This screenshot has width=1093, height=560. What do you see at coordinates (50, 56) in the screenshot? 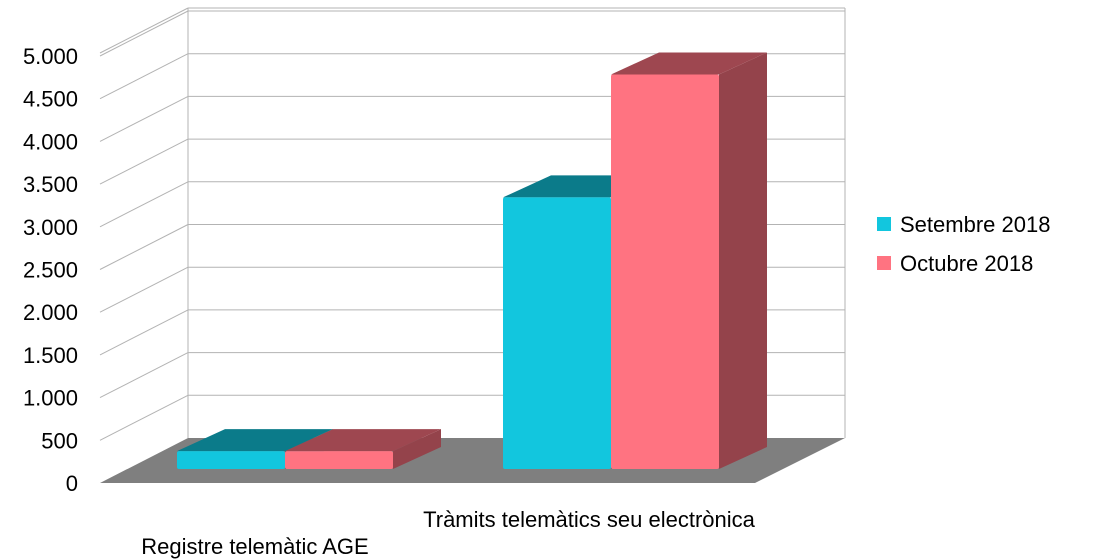
I see `y-tick-label: 5.000` at bounding box center [50, 56].